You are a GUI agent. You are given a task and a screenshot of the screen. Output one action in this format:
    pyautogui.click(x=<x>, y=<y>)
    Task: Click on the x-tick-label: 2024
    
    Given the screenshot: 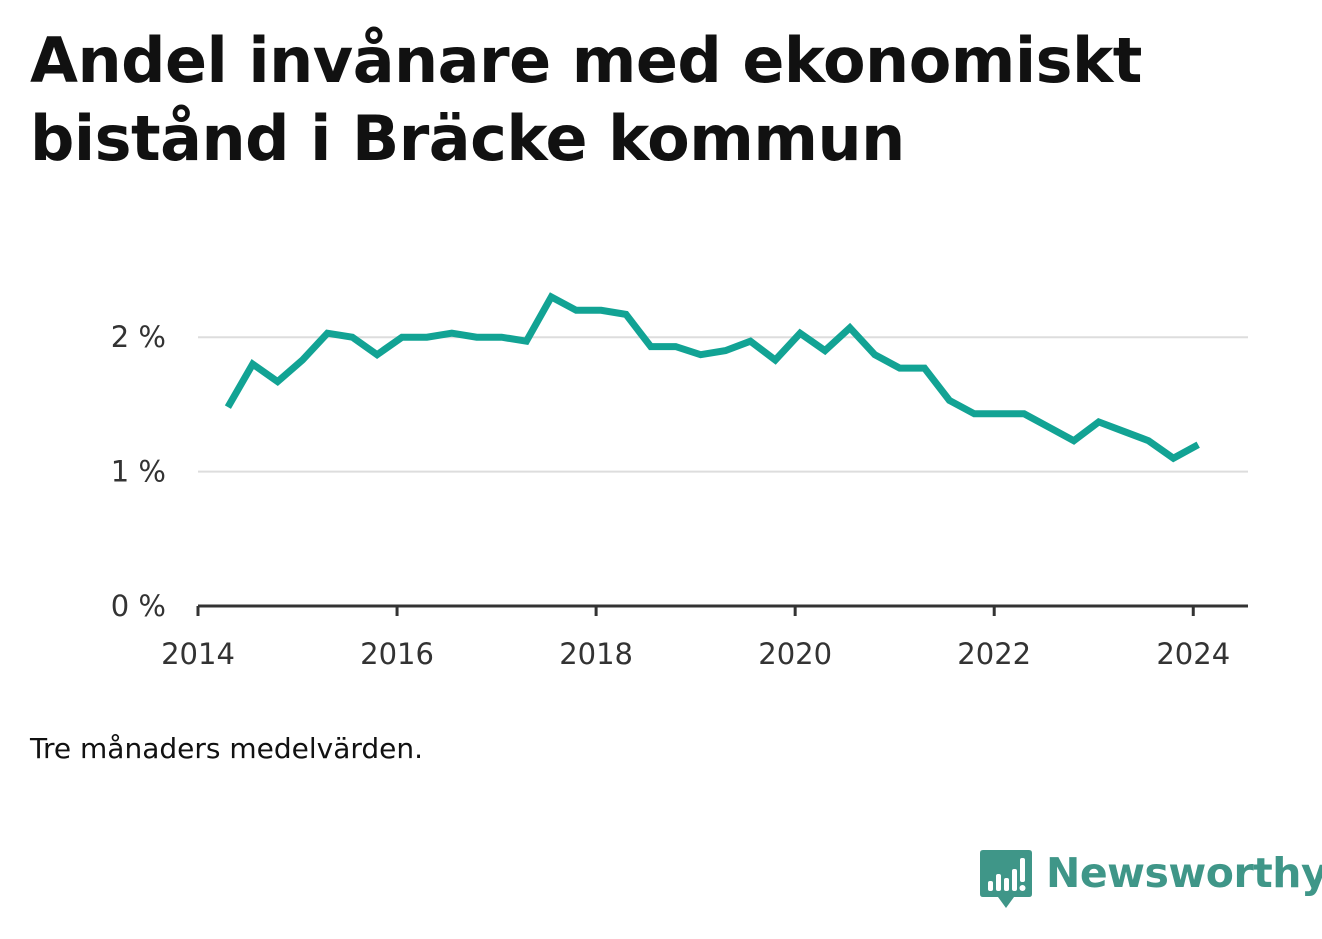 What is the action you would take?
    pyautogui.click(x=1193, y=654)
    